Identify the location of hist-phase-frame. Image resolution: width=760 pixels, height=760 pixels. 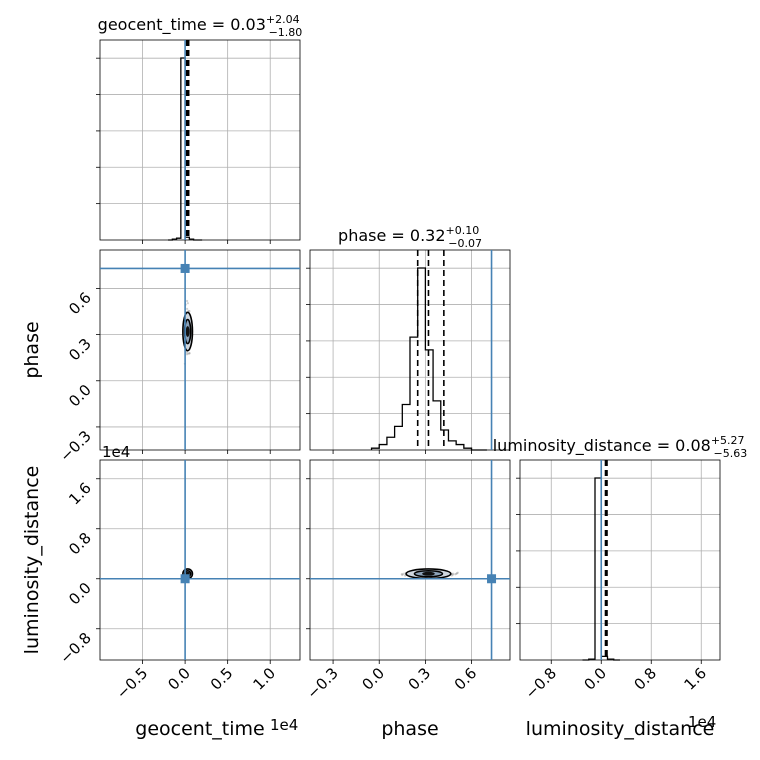
(410, 350).